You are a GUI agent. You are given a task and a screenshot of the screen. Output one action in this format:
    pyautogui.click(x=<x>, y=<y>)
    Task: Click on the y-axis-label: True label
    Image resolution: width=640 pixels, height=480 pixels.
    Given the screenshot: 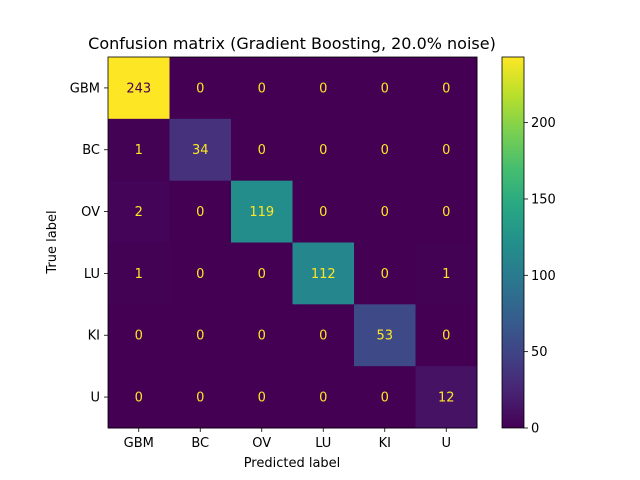 What is the action you would take?
    pyautogui.click(x=52, y=242)
    